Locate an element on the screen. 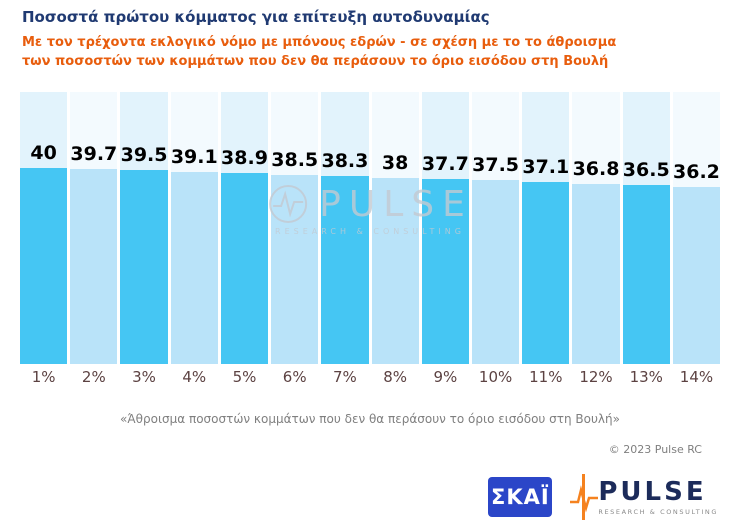  x-axis-label: 7% is located at coordinates (345, 377).